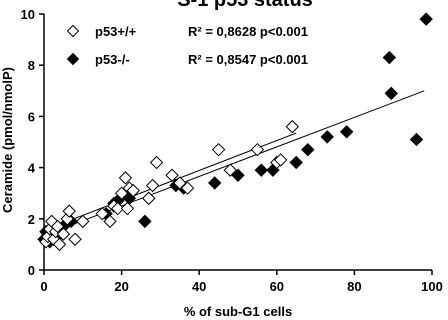  I want to click on y-tick-label: 8, so click(31, 65).